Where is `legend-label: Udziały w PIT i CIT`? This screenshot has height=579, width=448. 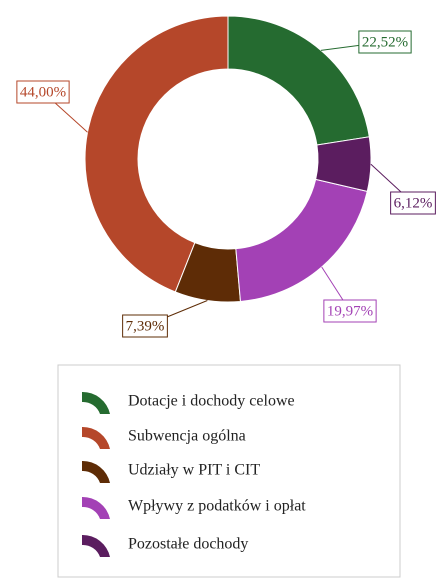
legend-label: Udziały w PIT i CIT is located at coordinates (194, 470).